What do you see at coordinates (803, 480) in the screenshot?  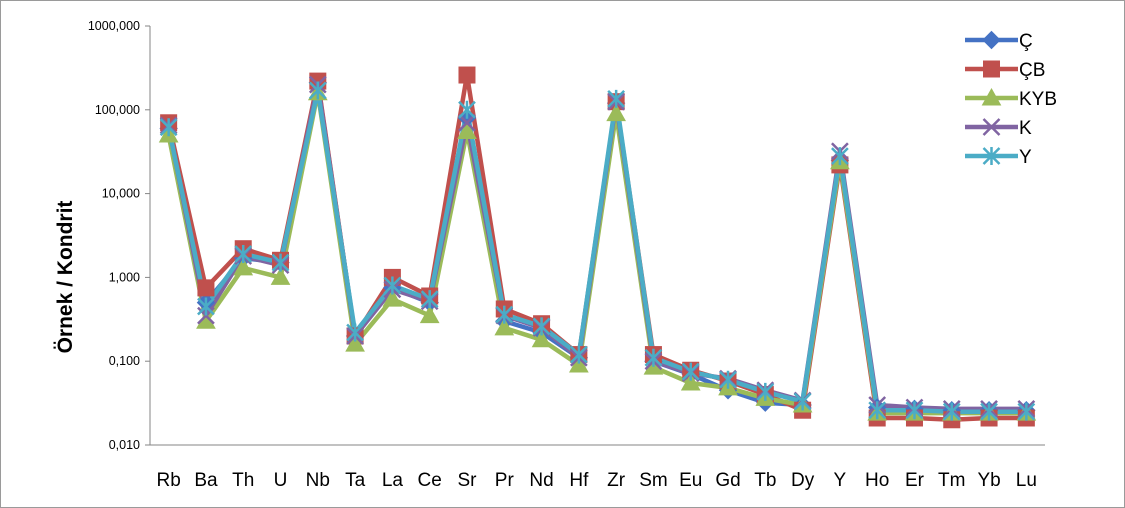 I see `x-tick-label: Dy` at bounding box center [803, 480].